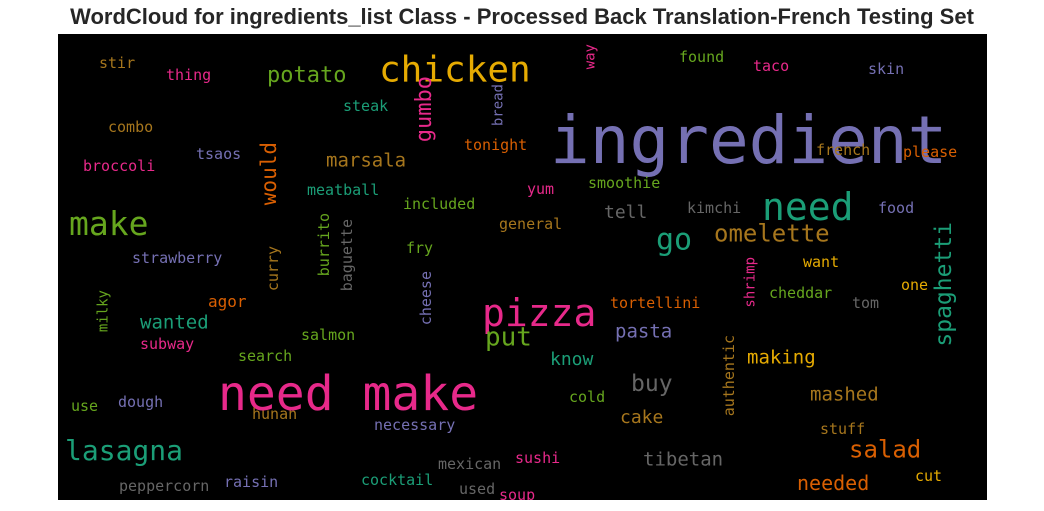 This screenshot has height=511, width=1044. Describe the element at coordinates (414, 425) in the screenshot. I see `word-necessary: necessary` at that location.